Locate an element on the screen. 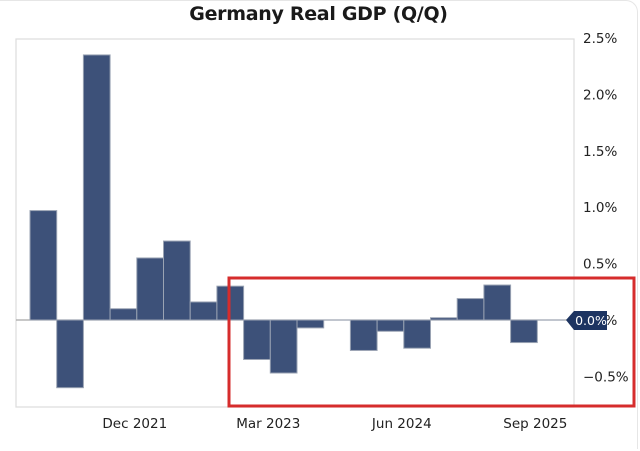 This screenshot has height=451, width=640. y-tick-label: 0.5% is located at coordinates (600, 265).